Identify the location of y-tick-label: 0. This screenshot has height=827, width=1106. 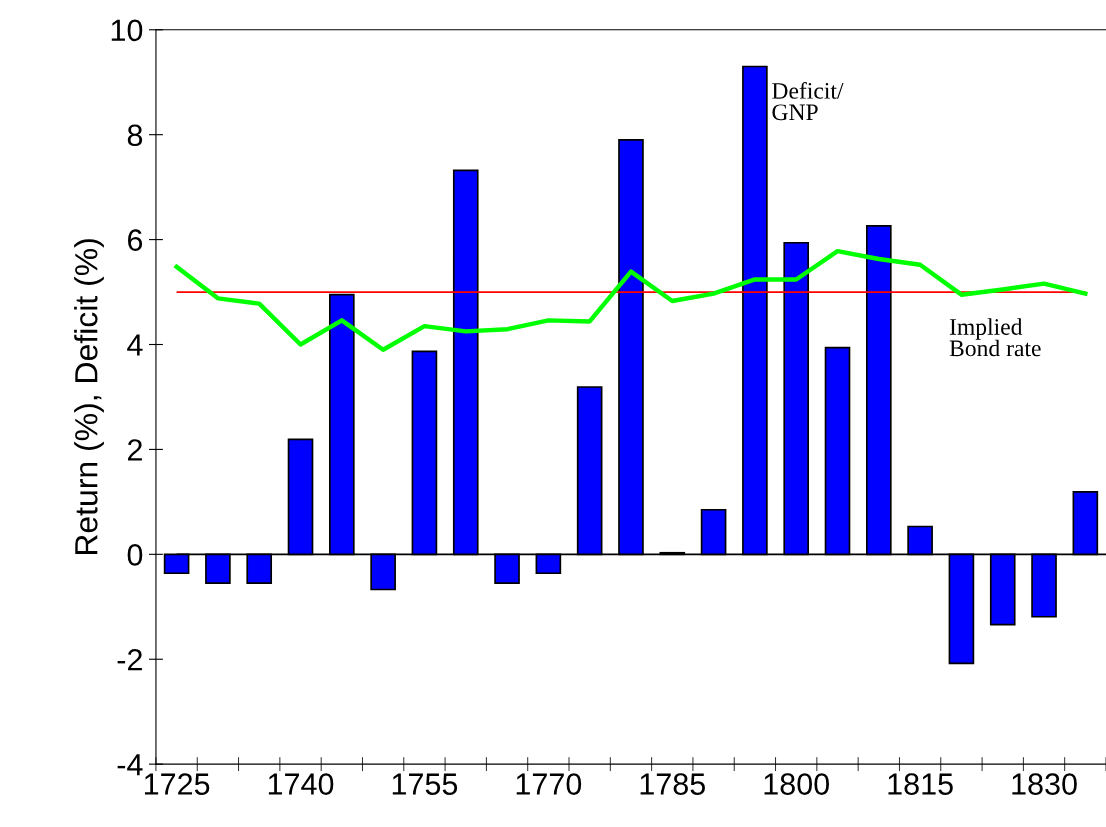
(135, 555).